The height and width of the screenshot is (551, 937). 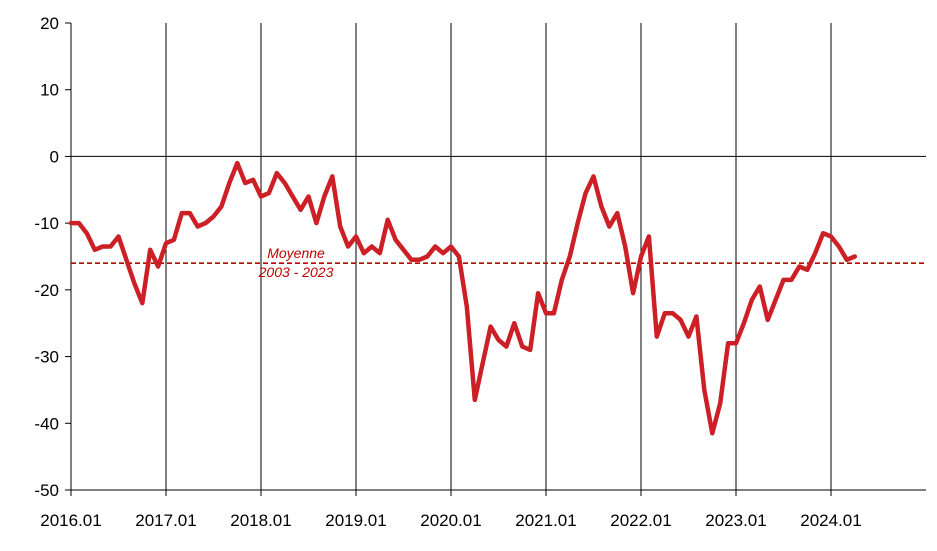 What do you see at coordinates (46, 357) in the screenshot?
I see `y-tick-label: -30` at bounding box center [46, 357].